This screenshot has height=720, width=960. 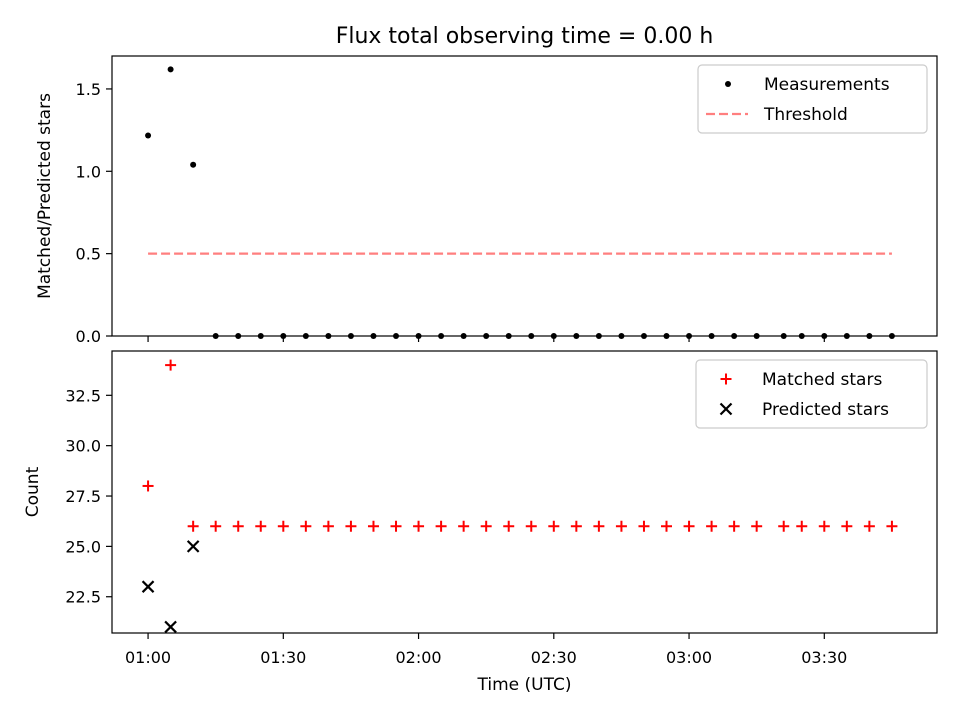 I want to click on y-tick-label: 1.5, so click(x=88, y=89).